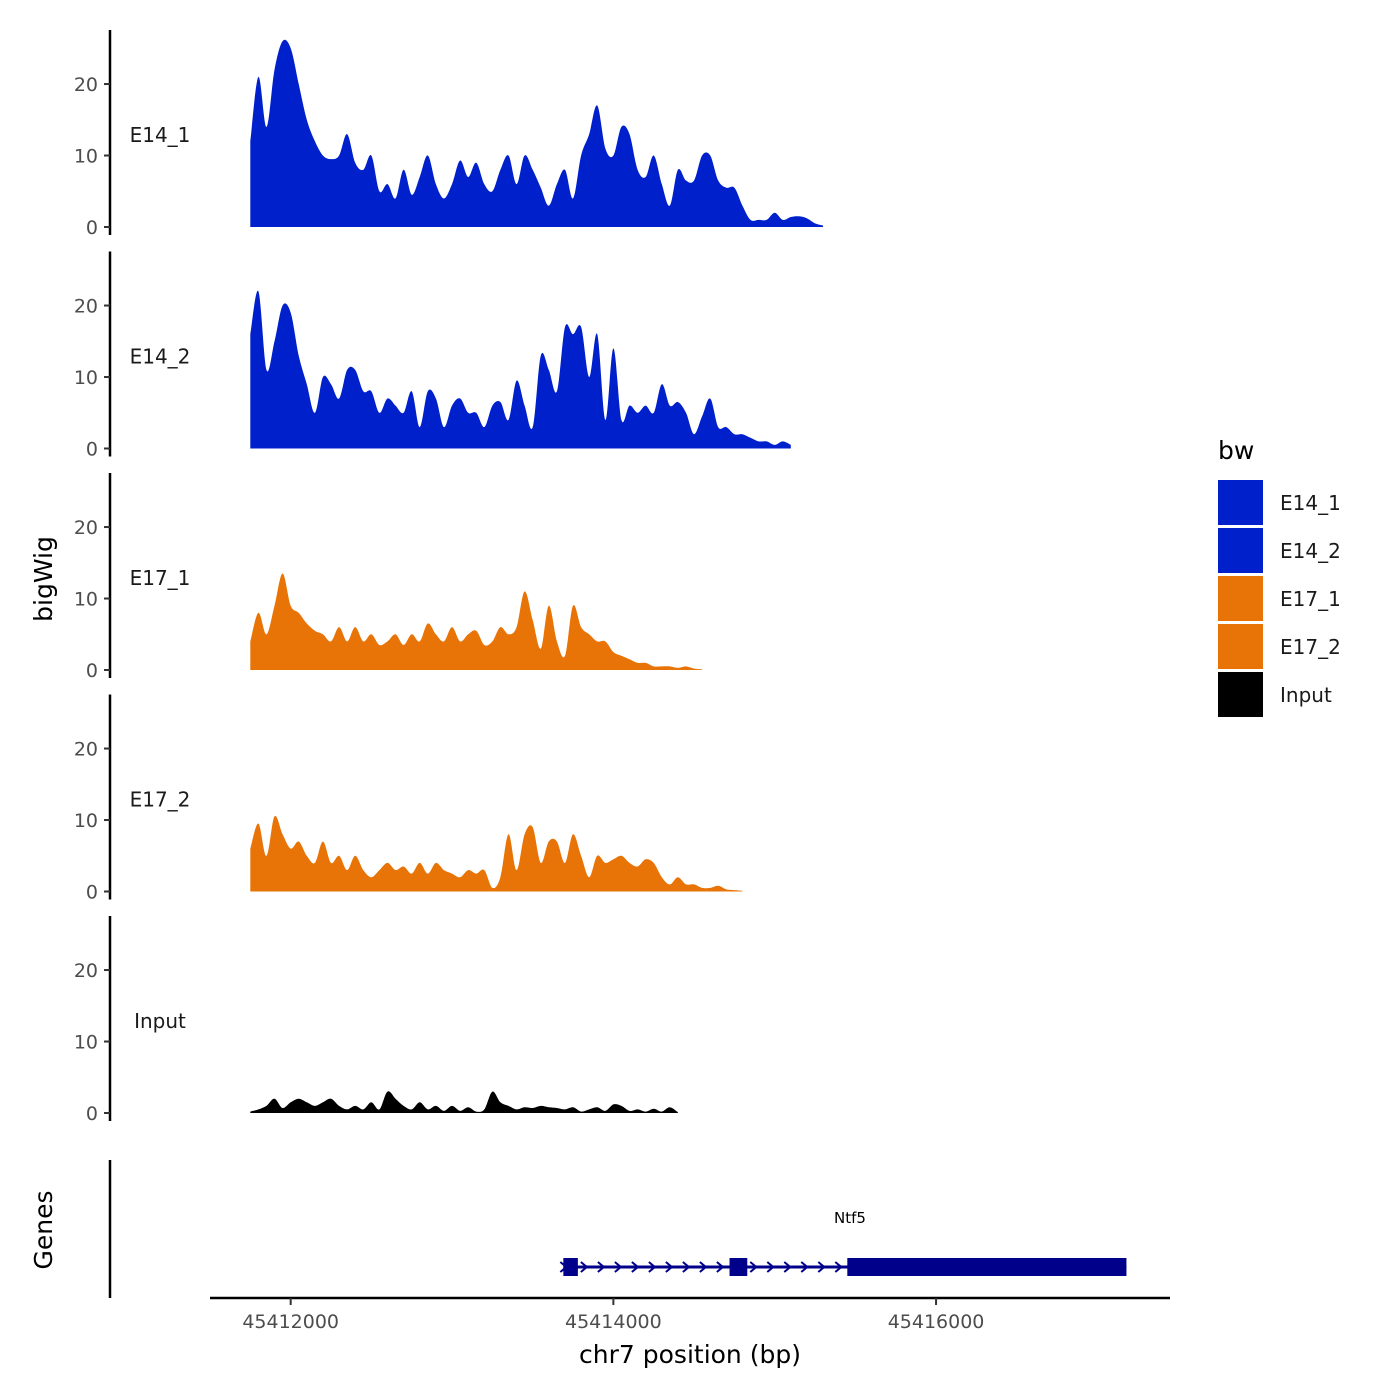  What do you see at coordinates (1310, 503) in the screenshot?
I see `legend-label: E14_1` at bounding box center [1310, 503].